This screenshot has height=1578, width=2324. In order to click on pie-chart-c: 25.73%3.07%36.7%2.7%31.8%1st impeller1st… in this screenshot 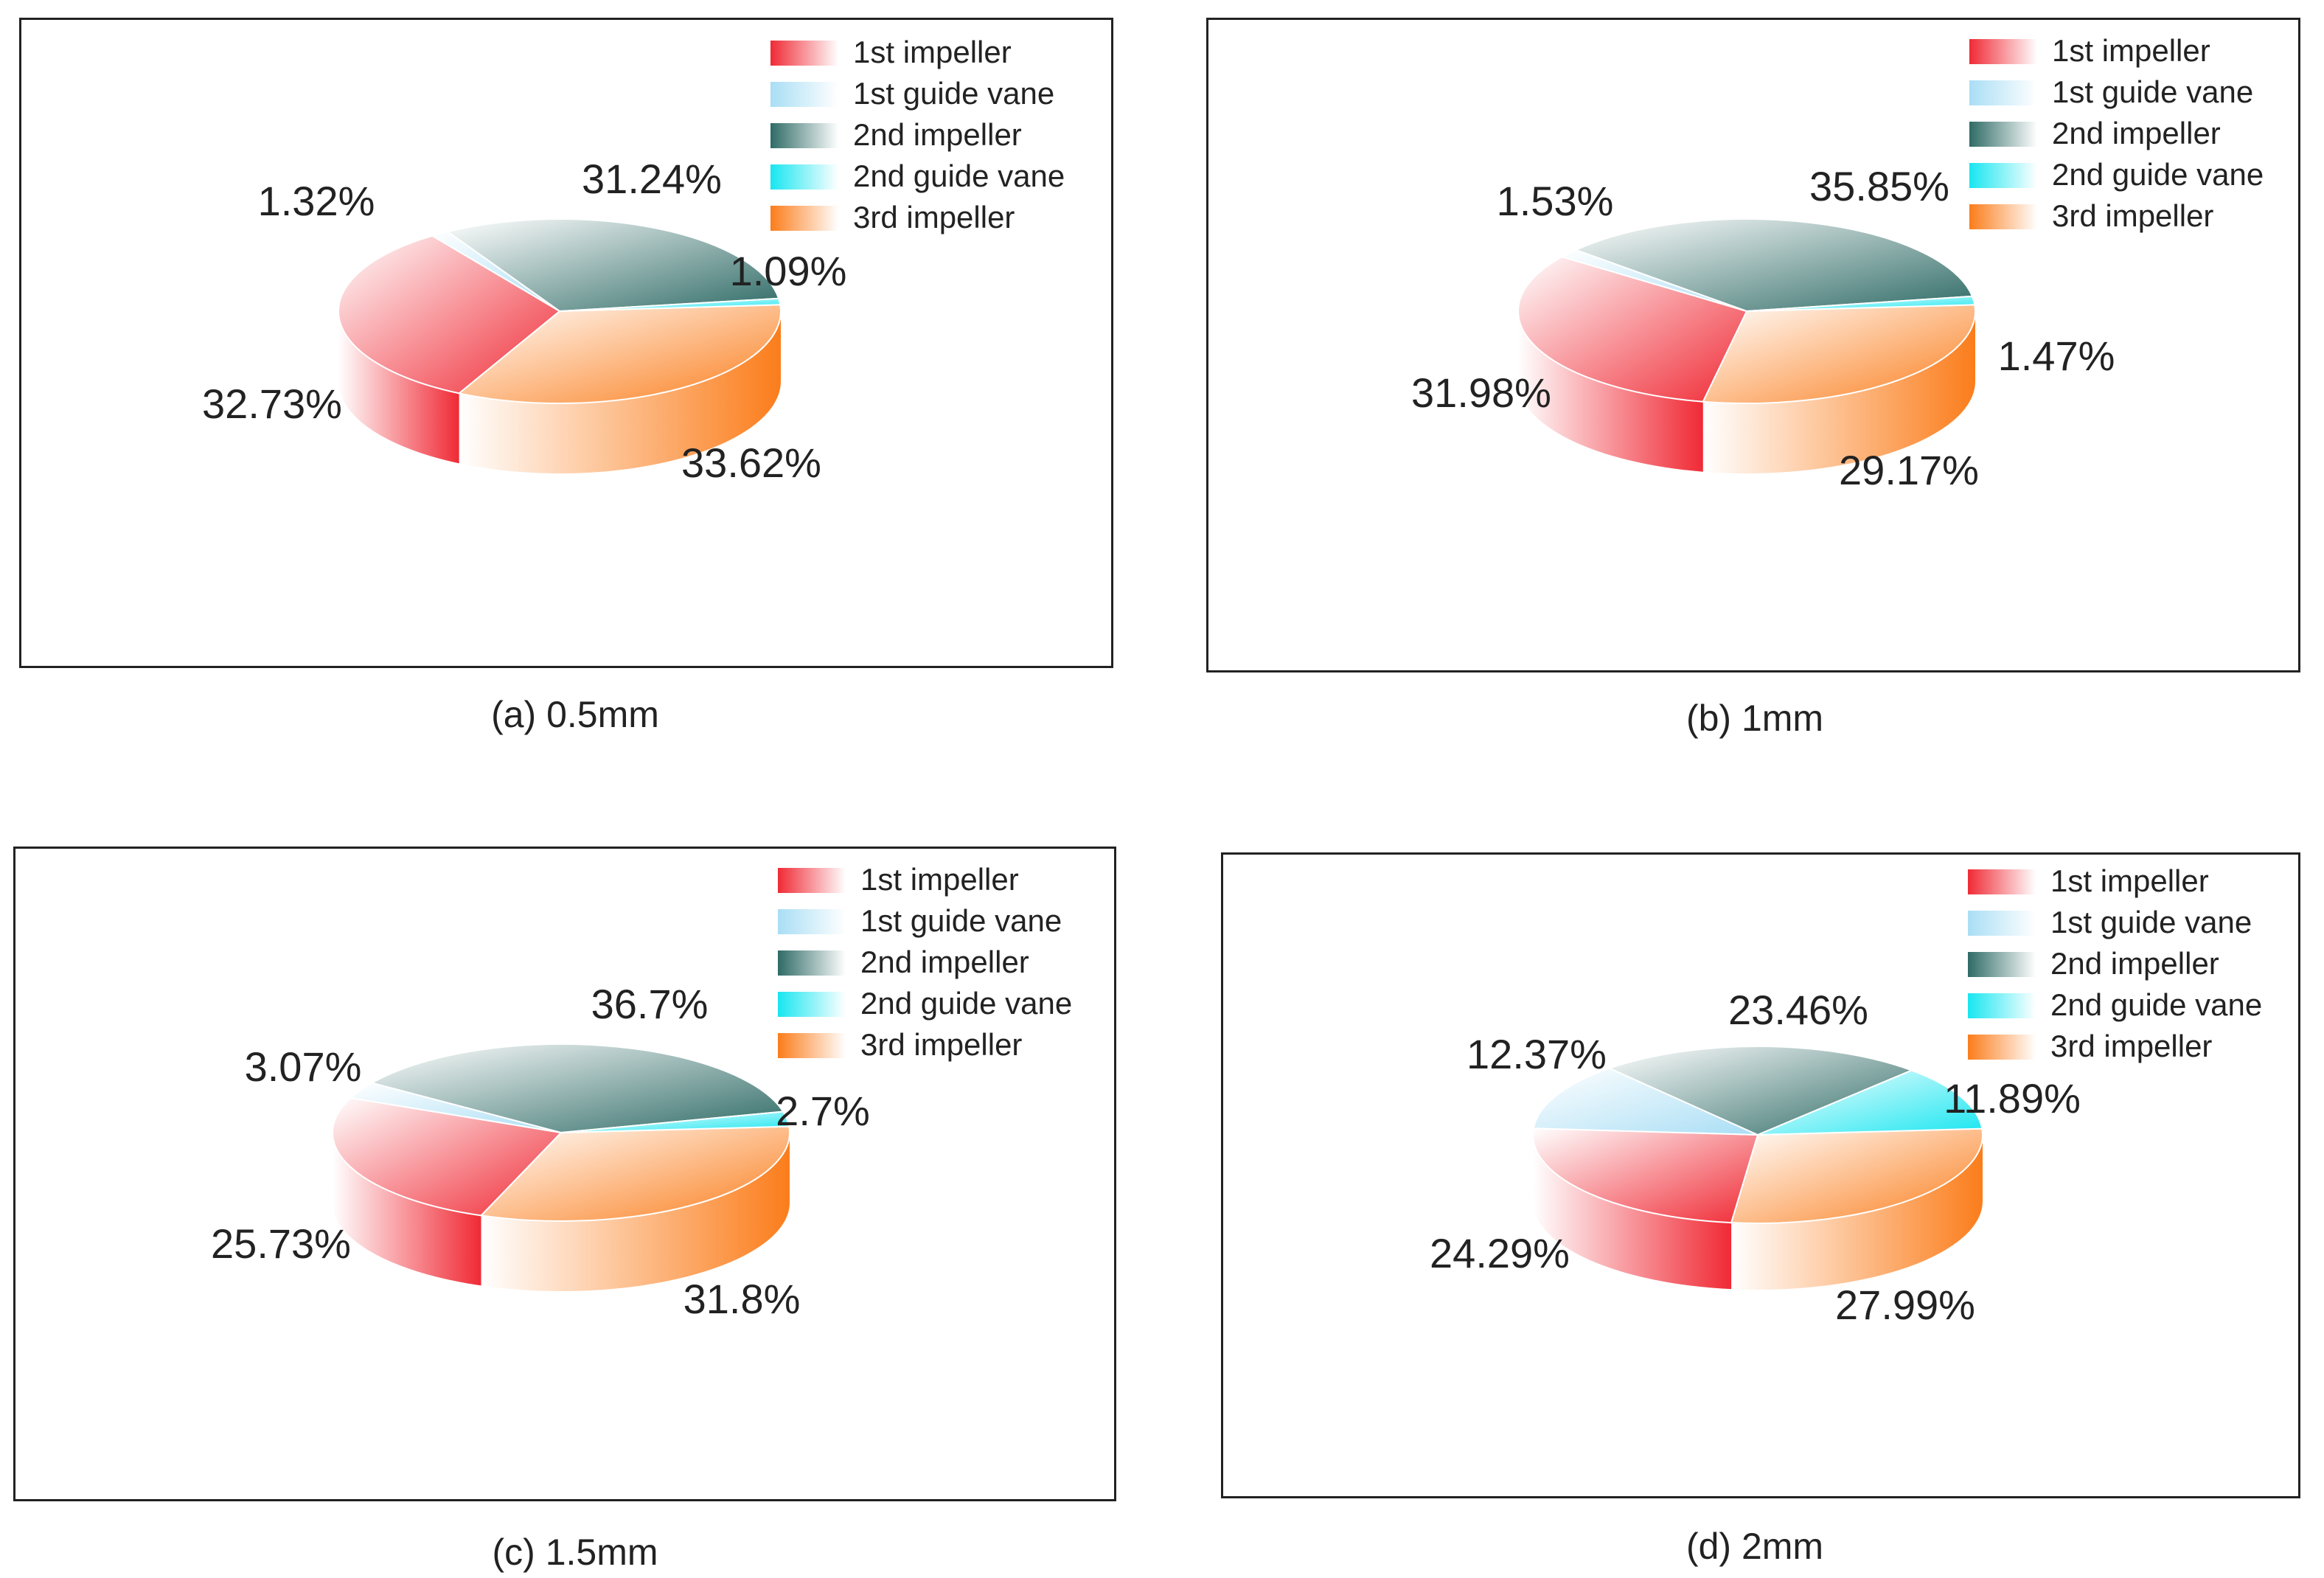, I will do `click(641, 1092)`.